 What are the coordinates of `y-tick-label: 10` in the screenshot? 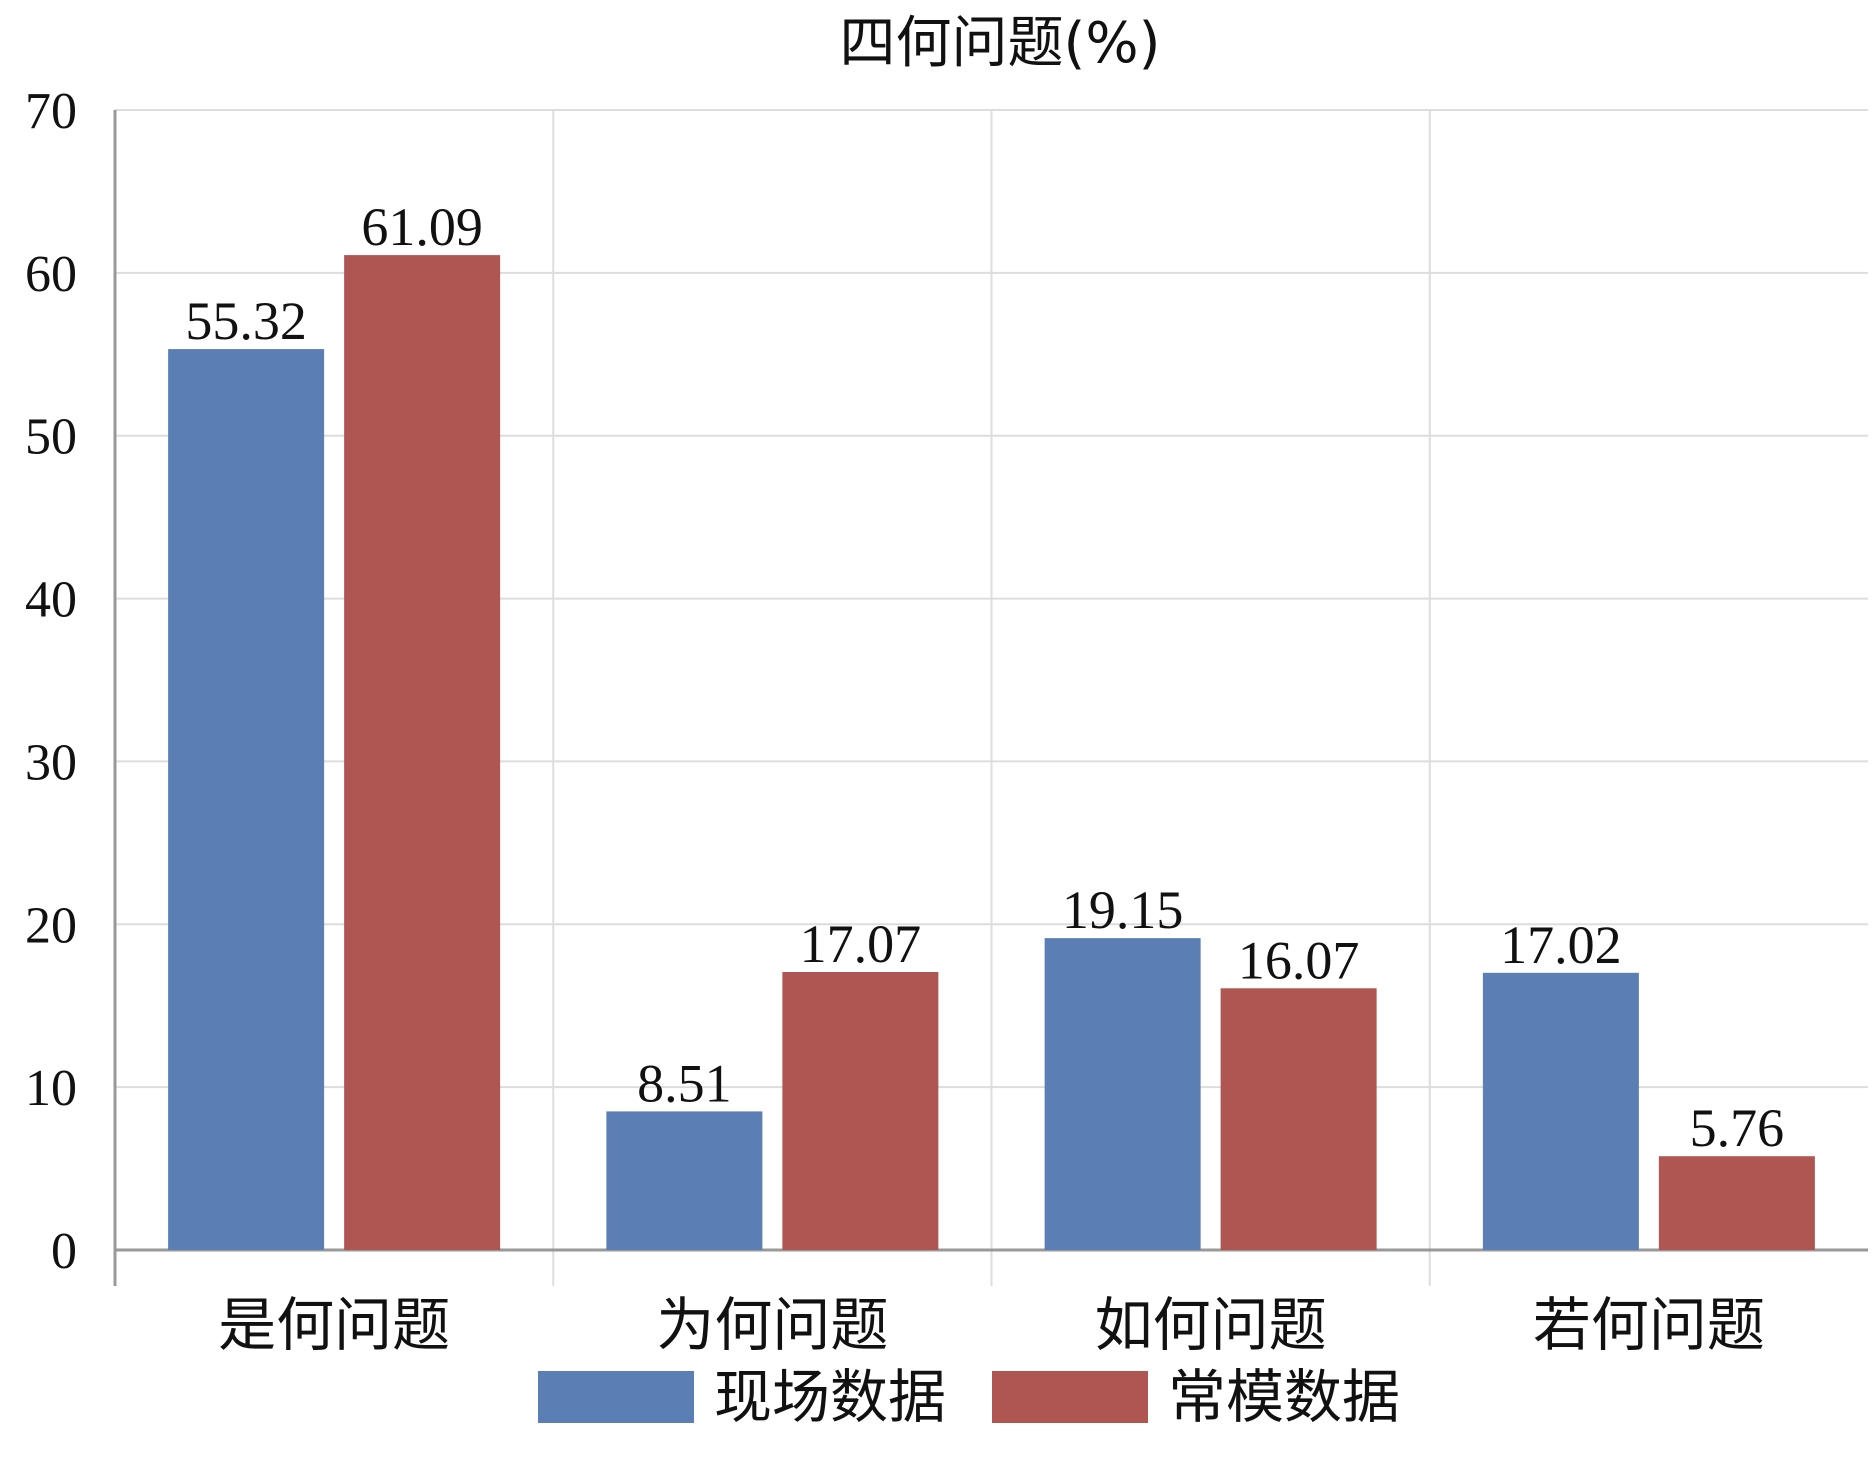 It's located at (51, 1088).